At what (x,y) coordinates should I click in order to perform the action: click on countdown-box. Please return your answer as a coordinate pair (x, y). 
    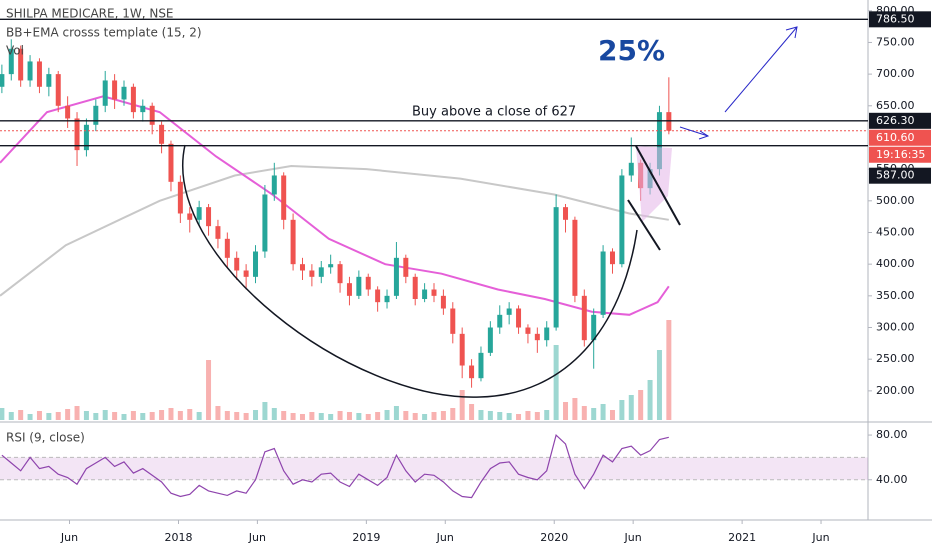
    Looking at the image, I should click on (900, 154).